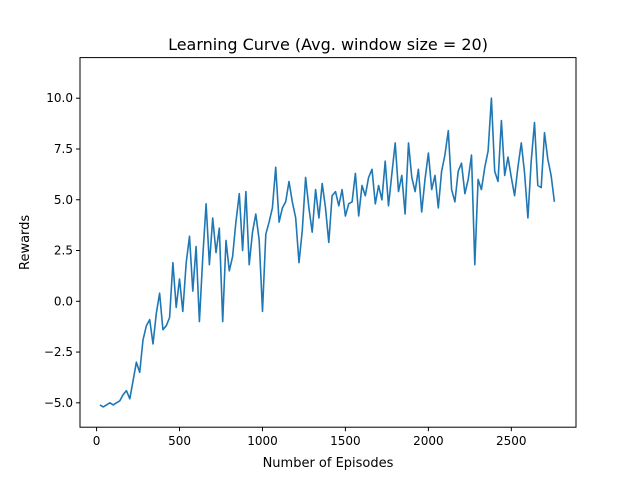  Describe the element at coordinates (63, 251) in the screenshot. I see `y-tick-label: 2.5` at that location.